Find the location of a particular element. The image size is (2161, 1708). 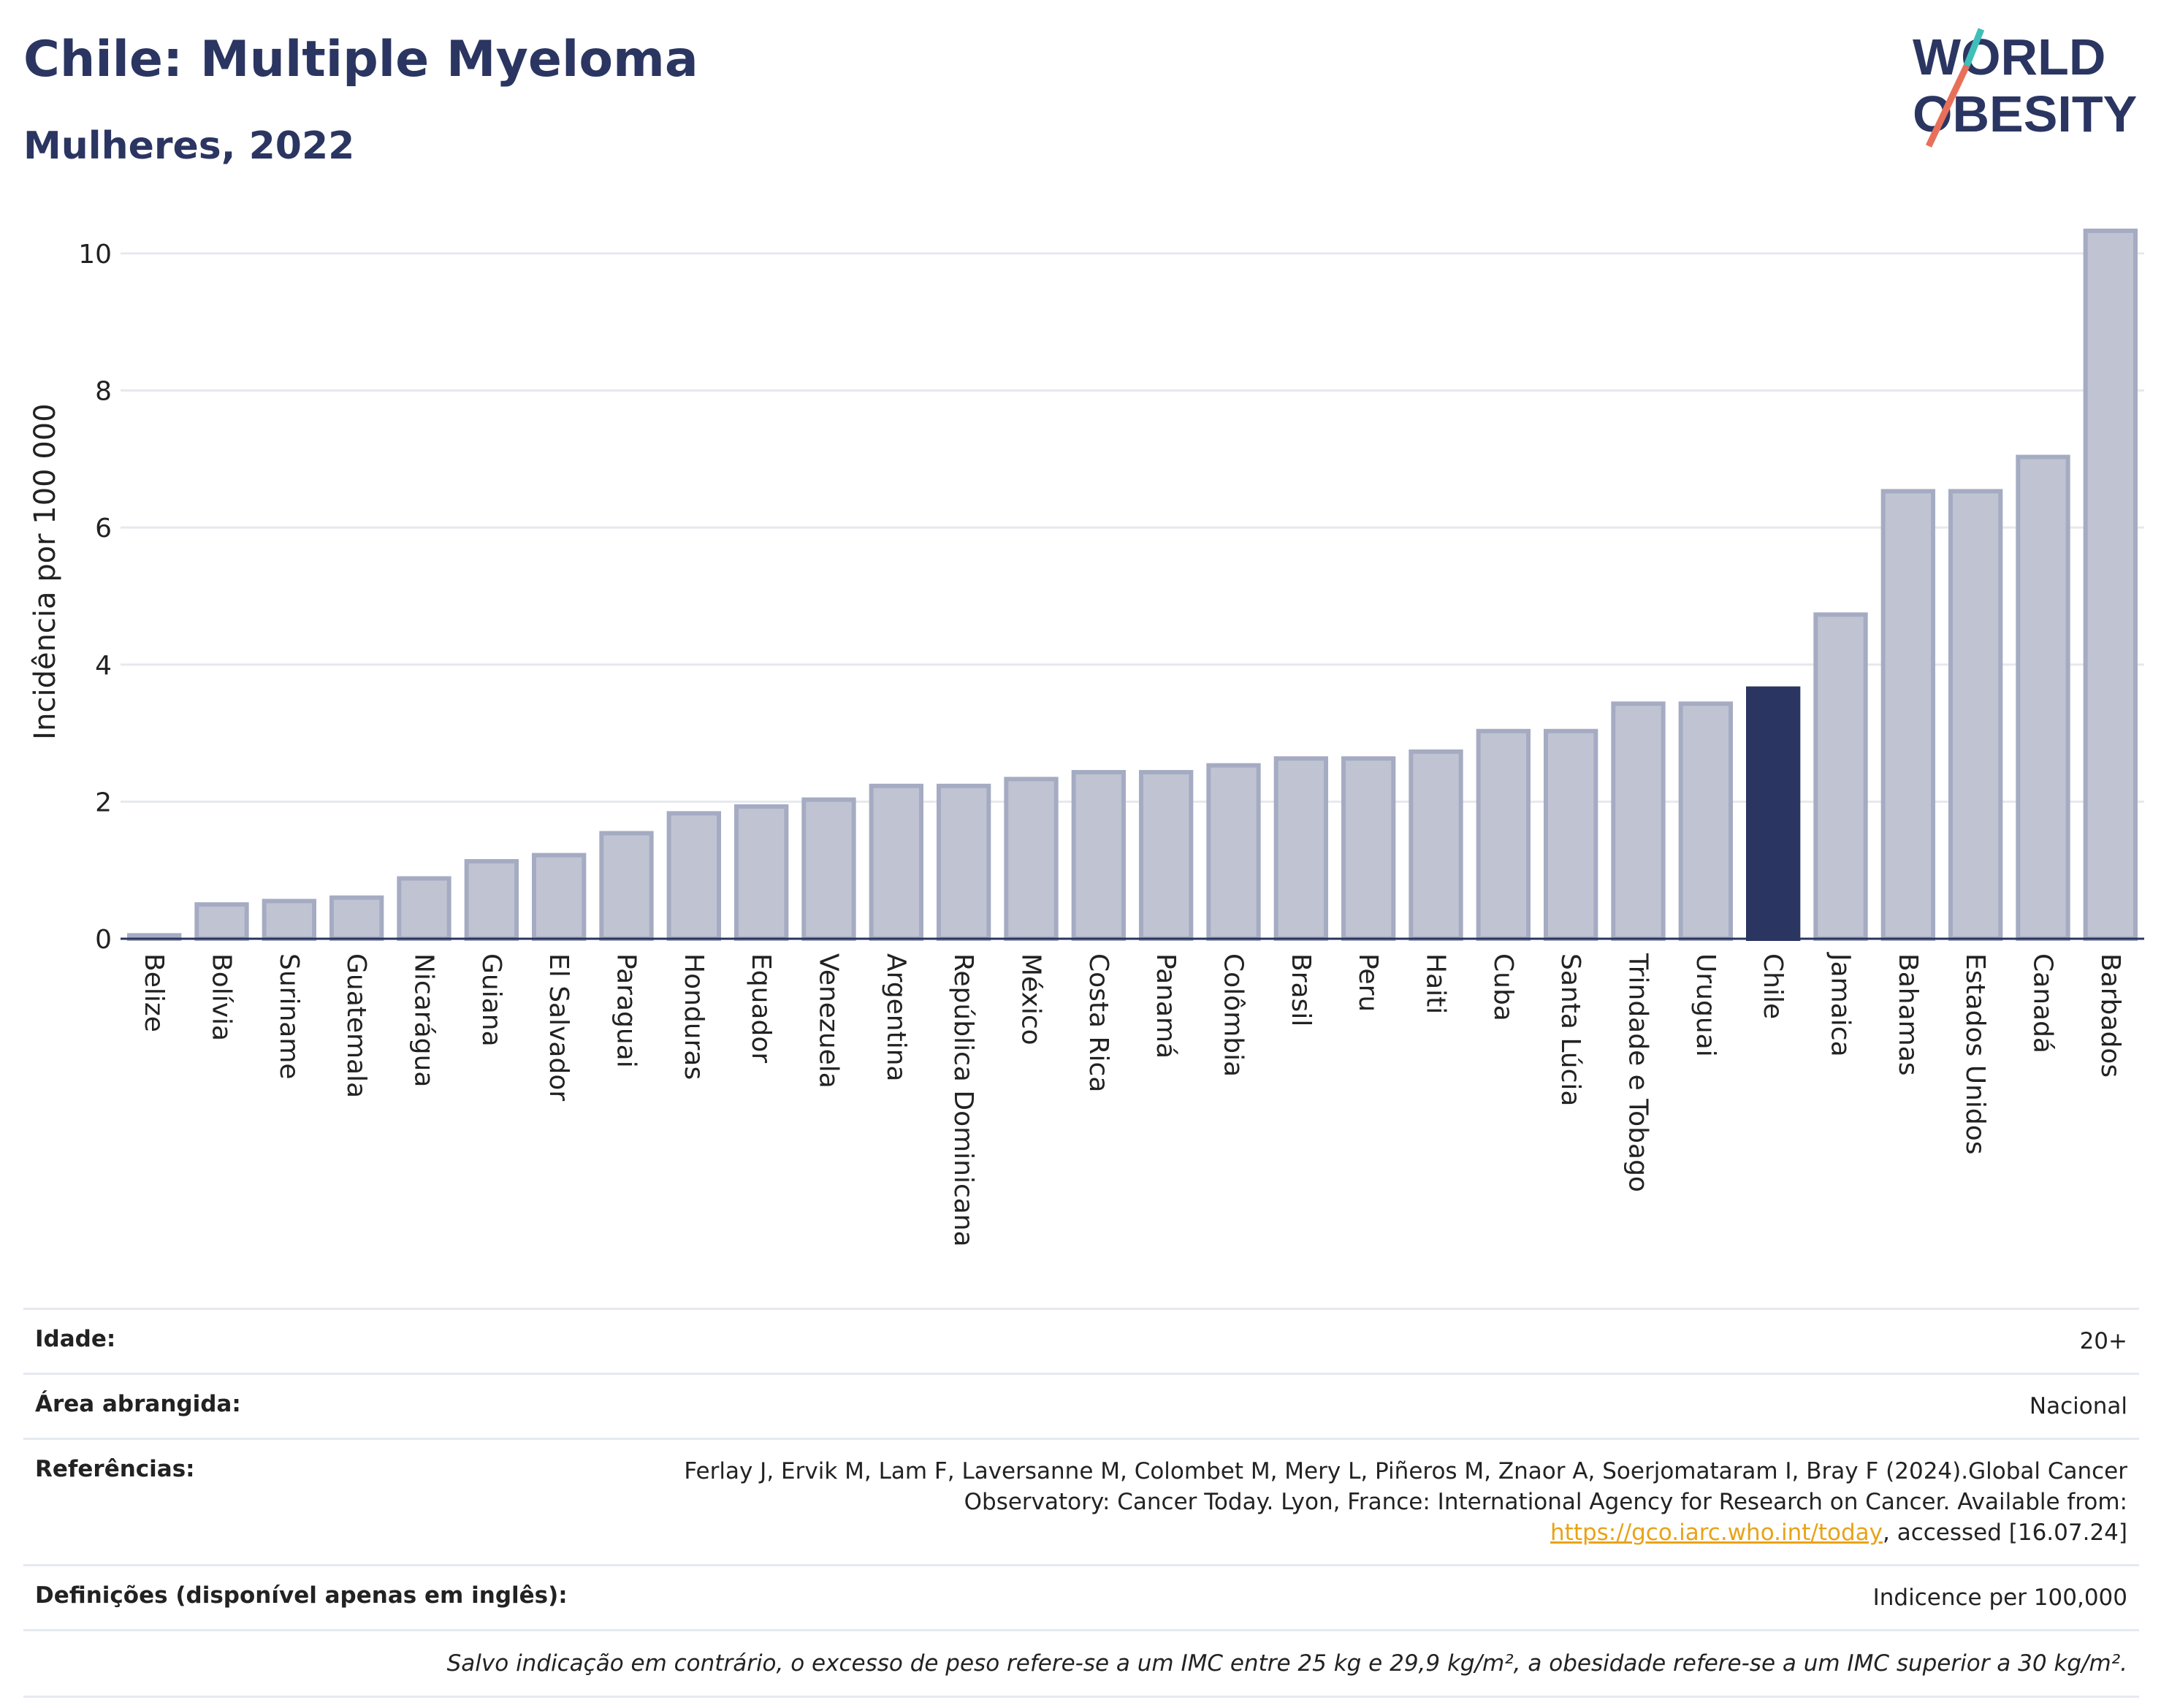

x-tick-label: Venezuela is located at coordinates (829, 1021).